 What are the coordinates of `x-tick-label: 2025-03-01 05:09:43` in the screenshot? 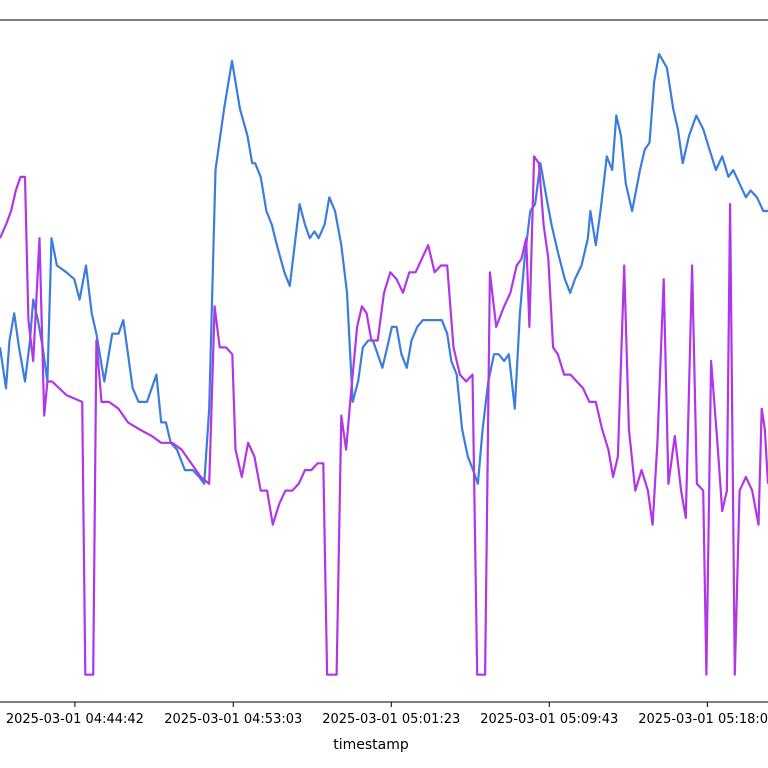 It's located at (549, 719).